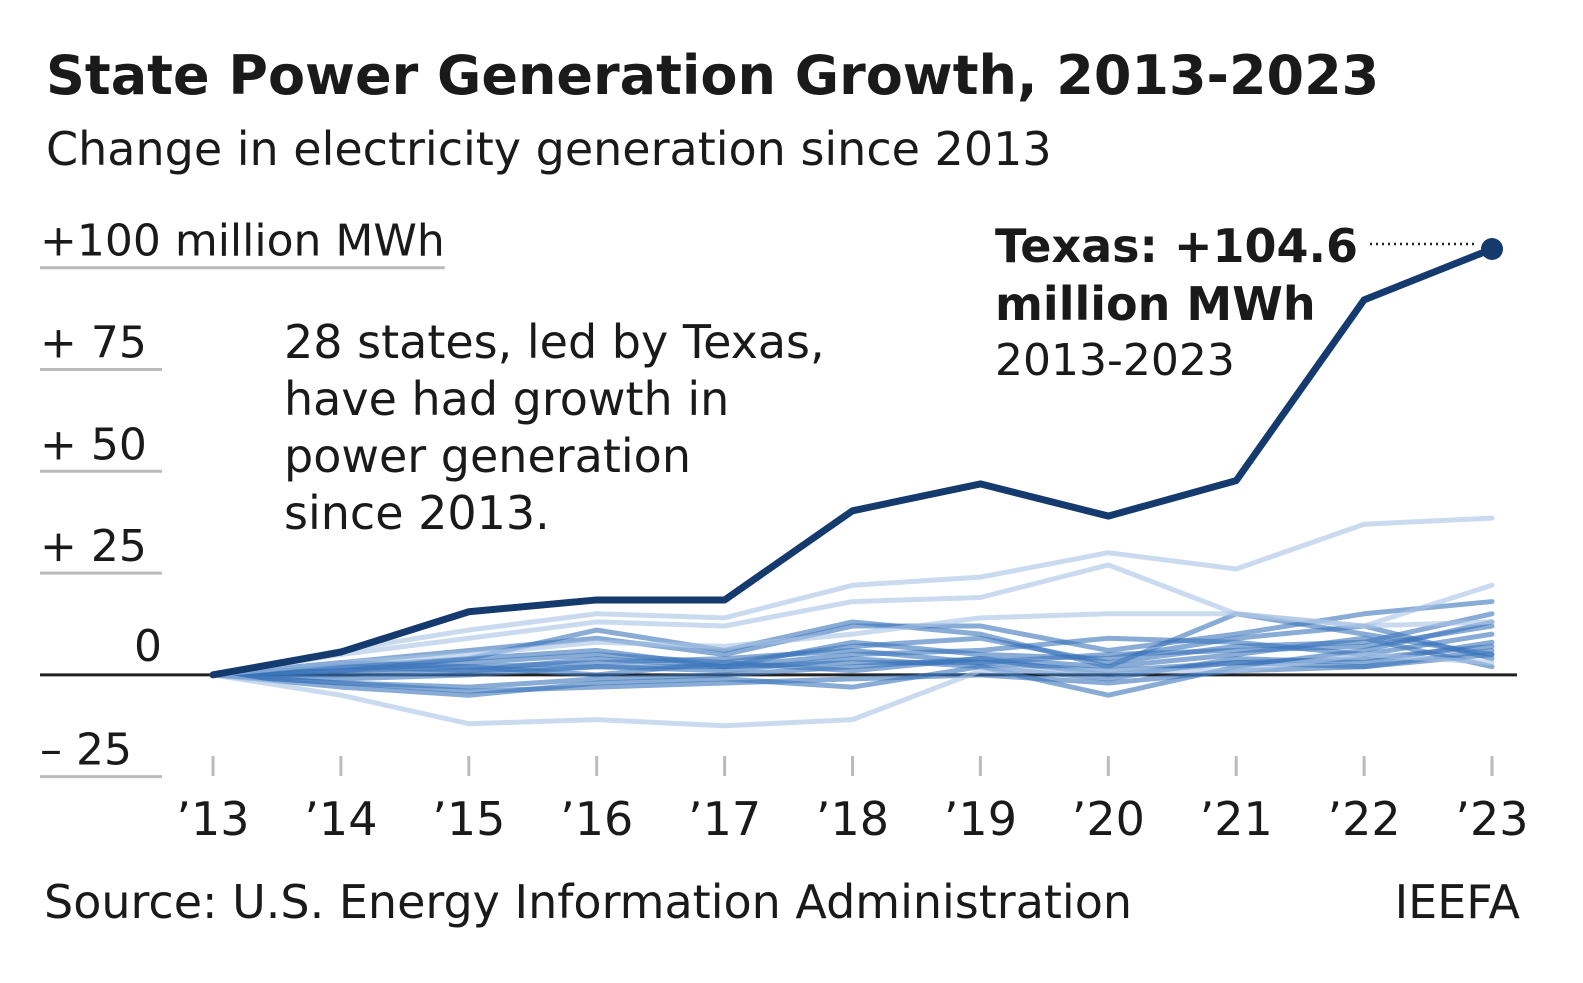 This screenshot has height=983, width=1583. I want to click on x-tick-label: ’15, so click(468, 819).